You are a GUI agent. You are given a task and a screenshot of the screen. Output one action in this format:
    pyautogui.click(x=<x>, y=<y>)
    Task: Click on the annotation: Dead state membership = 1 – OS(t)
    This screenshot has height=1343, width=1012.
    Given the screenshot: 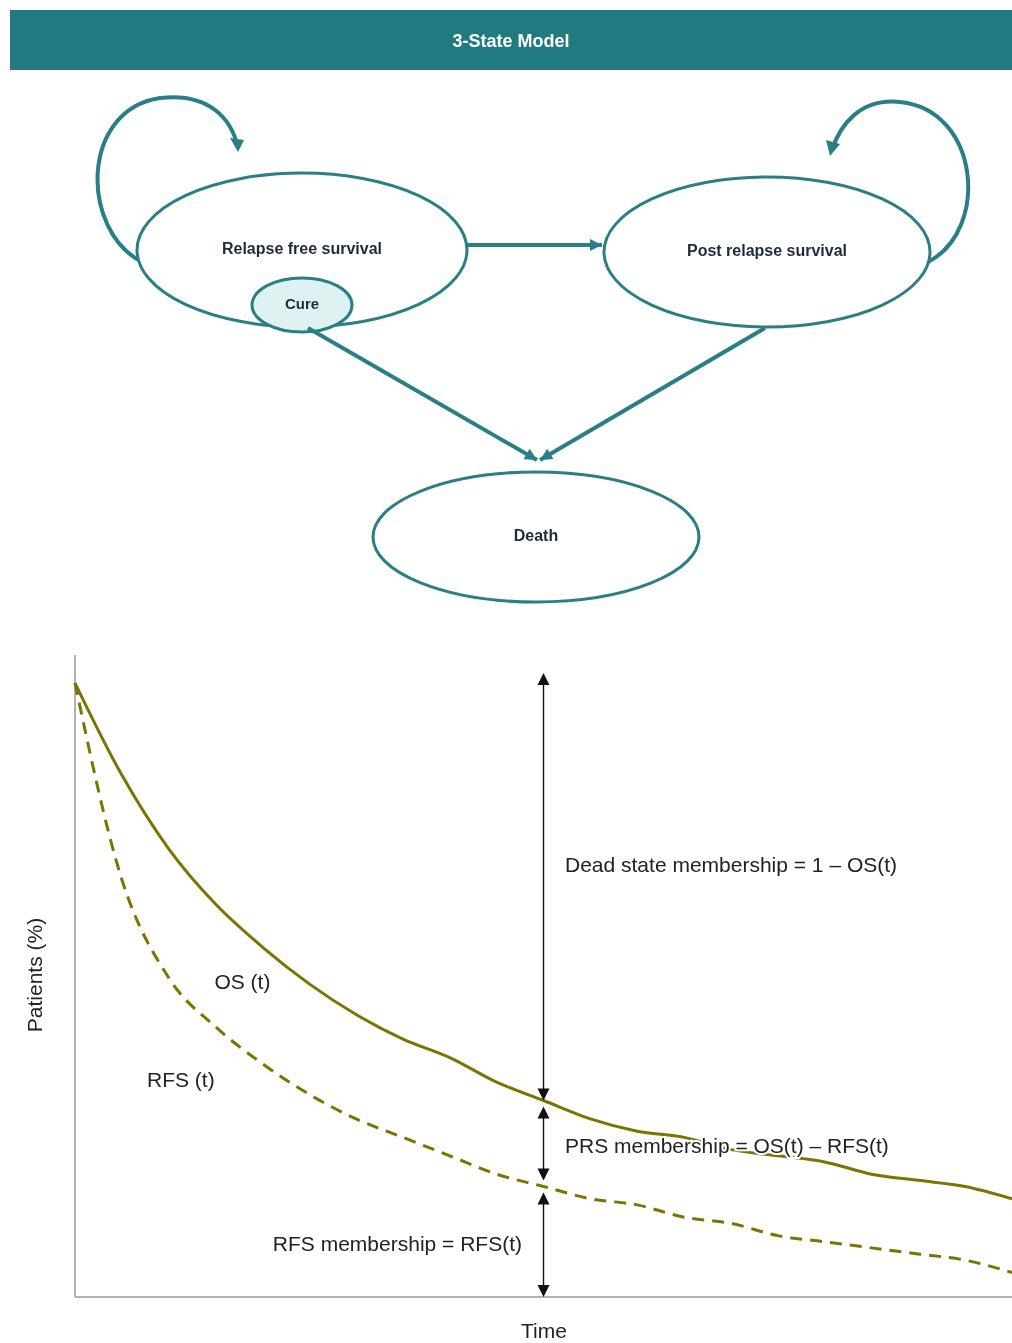 What is the action you would take?
    pyautogui.click(x=731, y=864)
    